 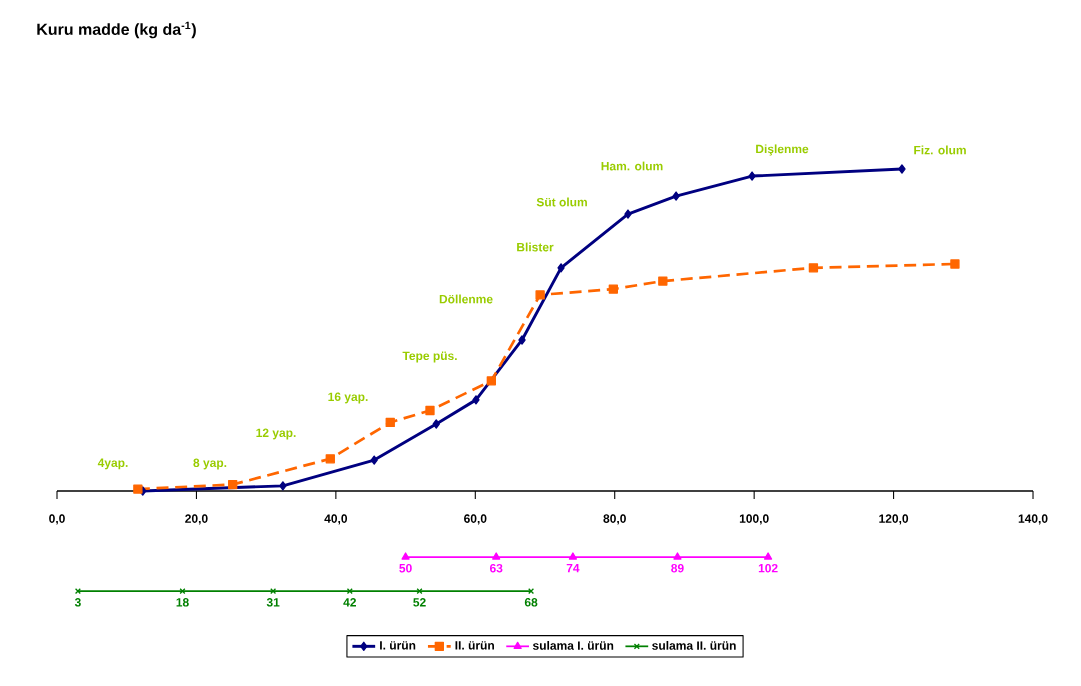 I want to click on annotation: 63, so click(x=496, y=568).